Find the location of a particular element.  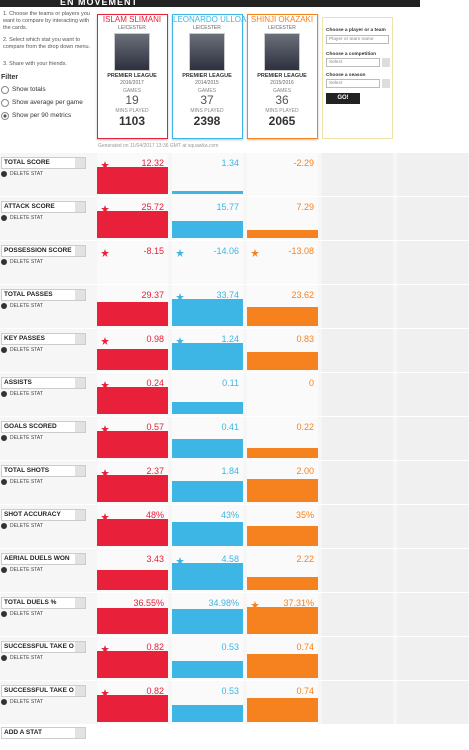

stat-row: GOALS SCORED DELETE STAT 0.57 0.41 0.22 is located at coordinates (234, 438).